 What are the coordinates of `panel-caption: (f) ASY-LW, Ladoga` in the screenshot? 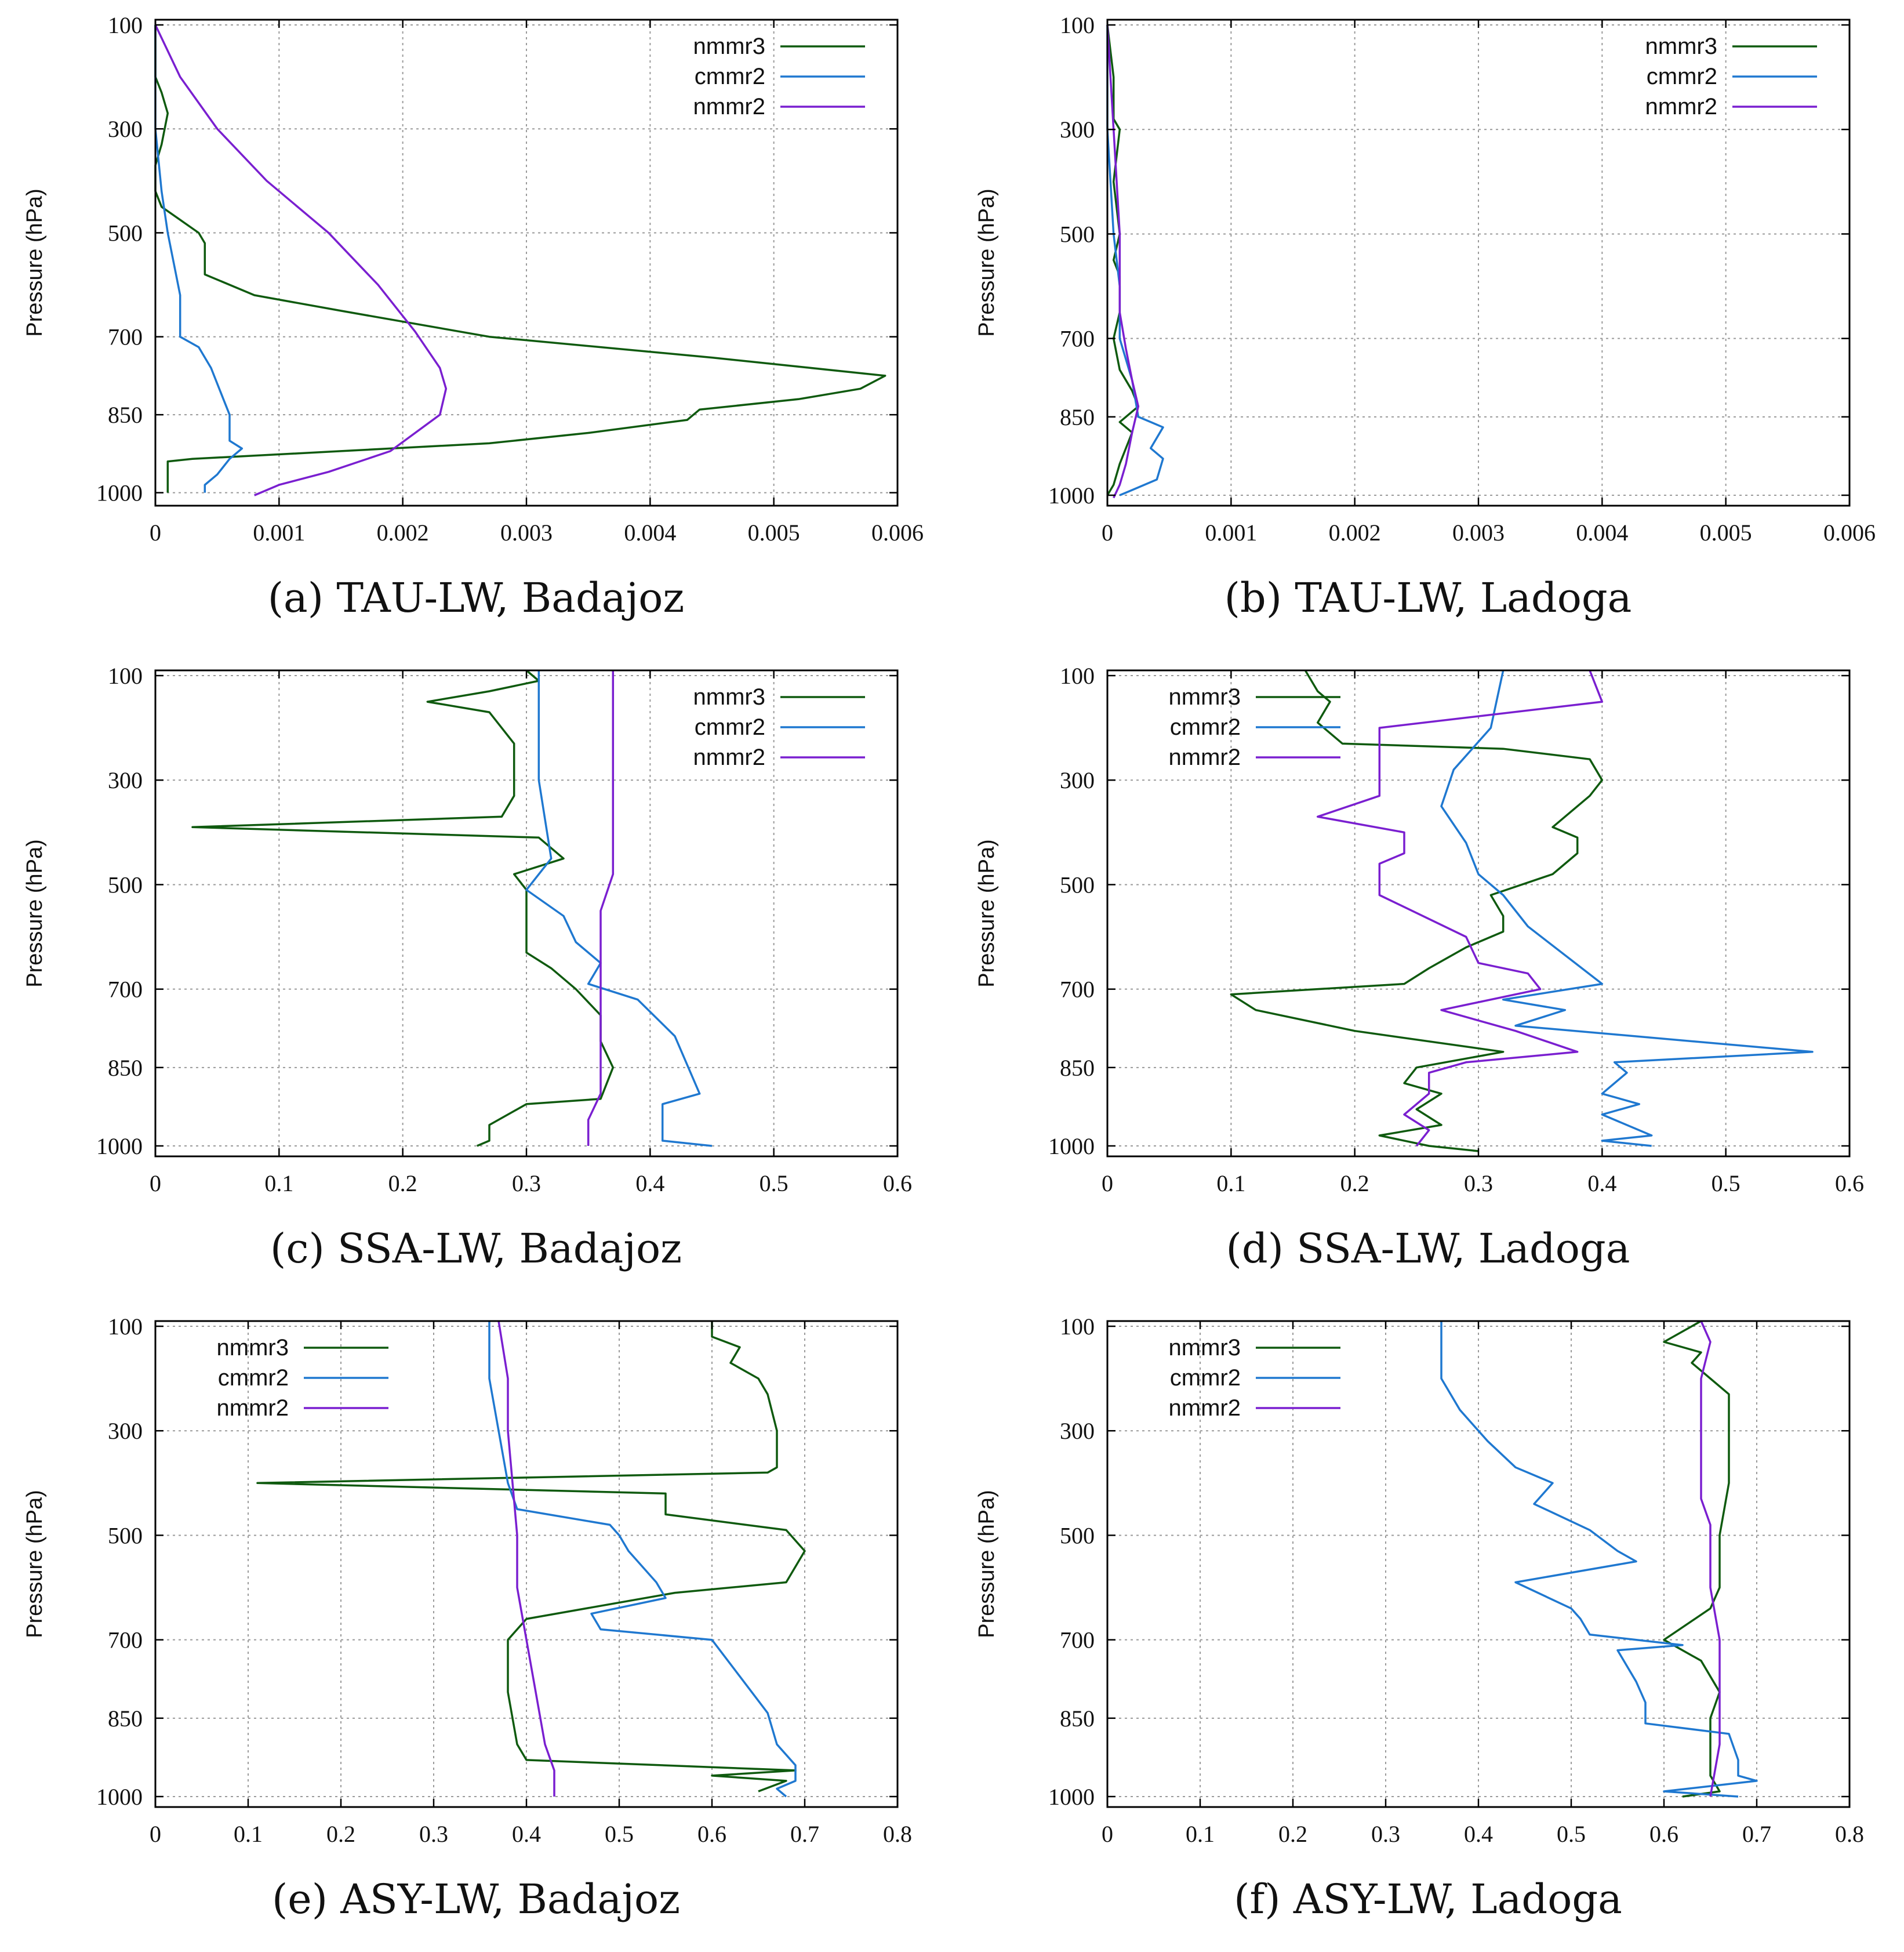 It's located at (1428, 1899).